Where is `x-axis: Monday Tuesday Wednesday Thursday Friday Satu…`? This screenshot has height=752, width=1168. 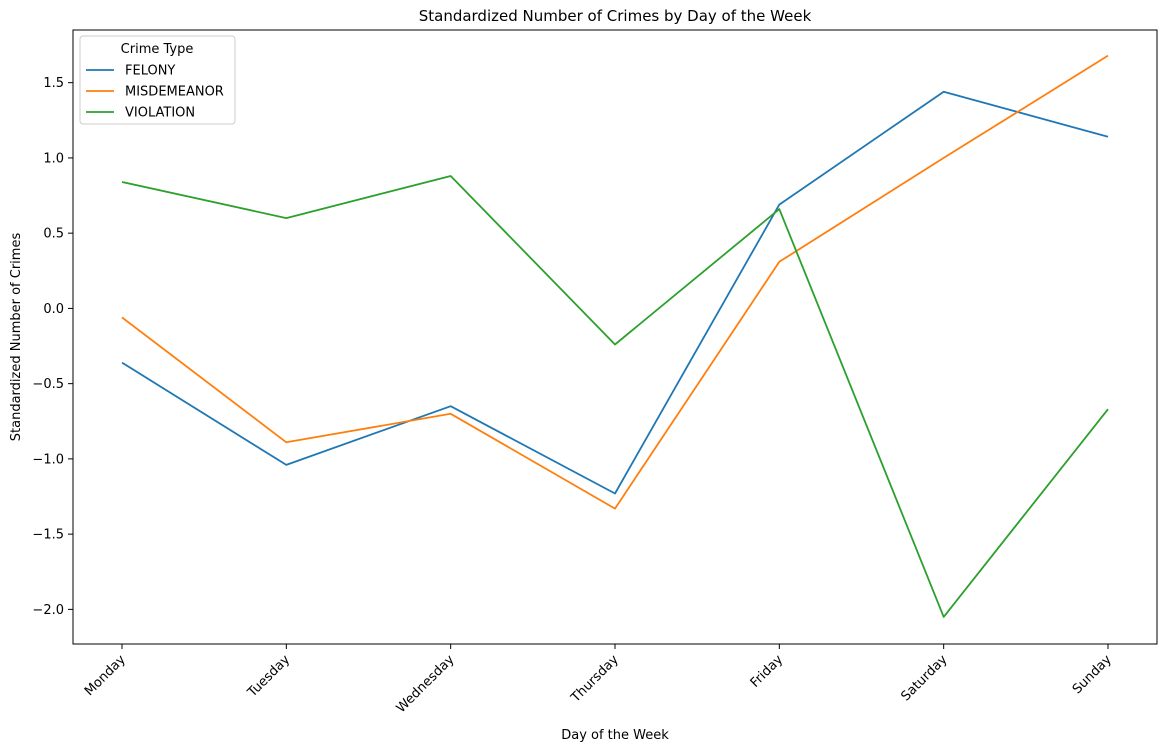
x-axis: Monday Tuesday Wednesday Thursday Friday Satu… is located at coordinates (598, 680).